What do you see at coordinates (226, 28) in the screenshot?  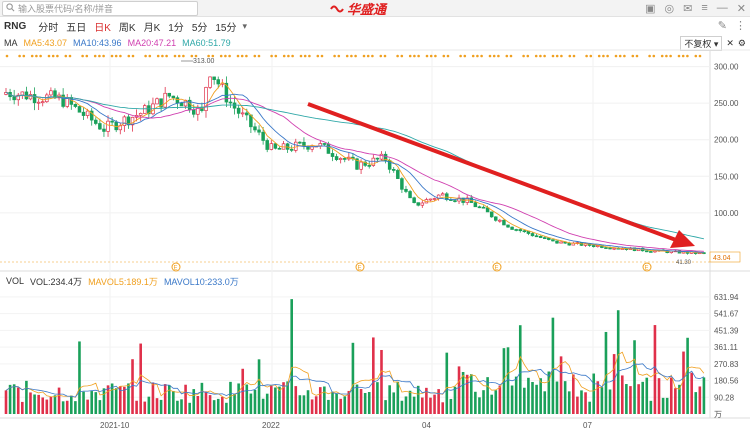 I see `tab-15min: 15分` at bounding box center [226, 28].